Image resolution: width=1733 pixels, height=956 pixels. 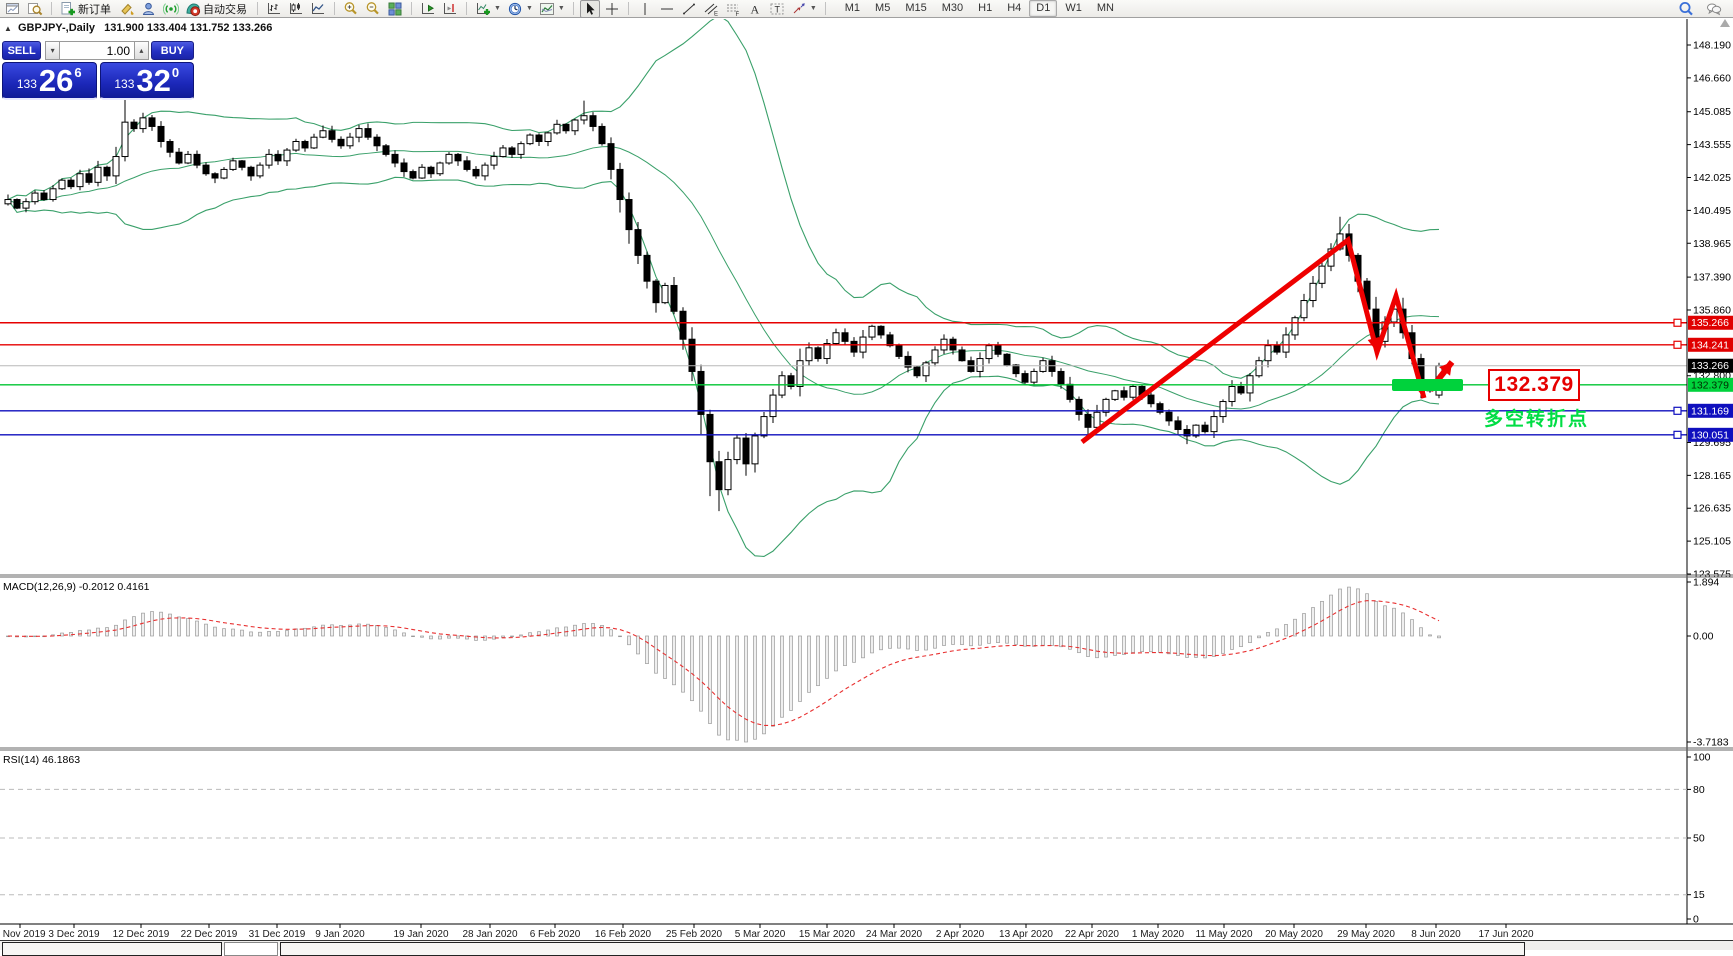 What do you see at coordinates (428, 9) in the screenshot?
I see `auto-scroll-button` at bounding box center [428, 9].